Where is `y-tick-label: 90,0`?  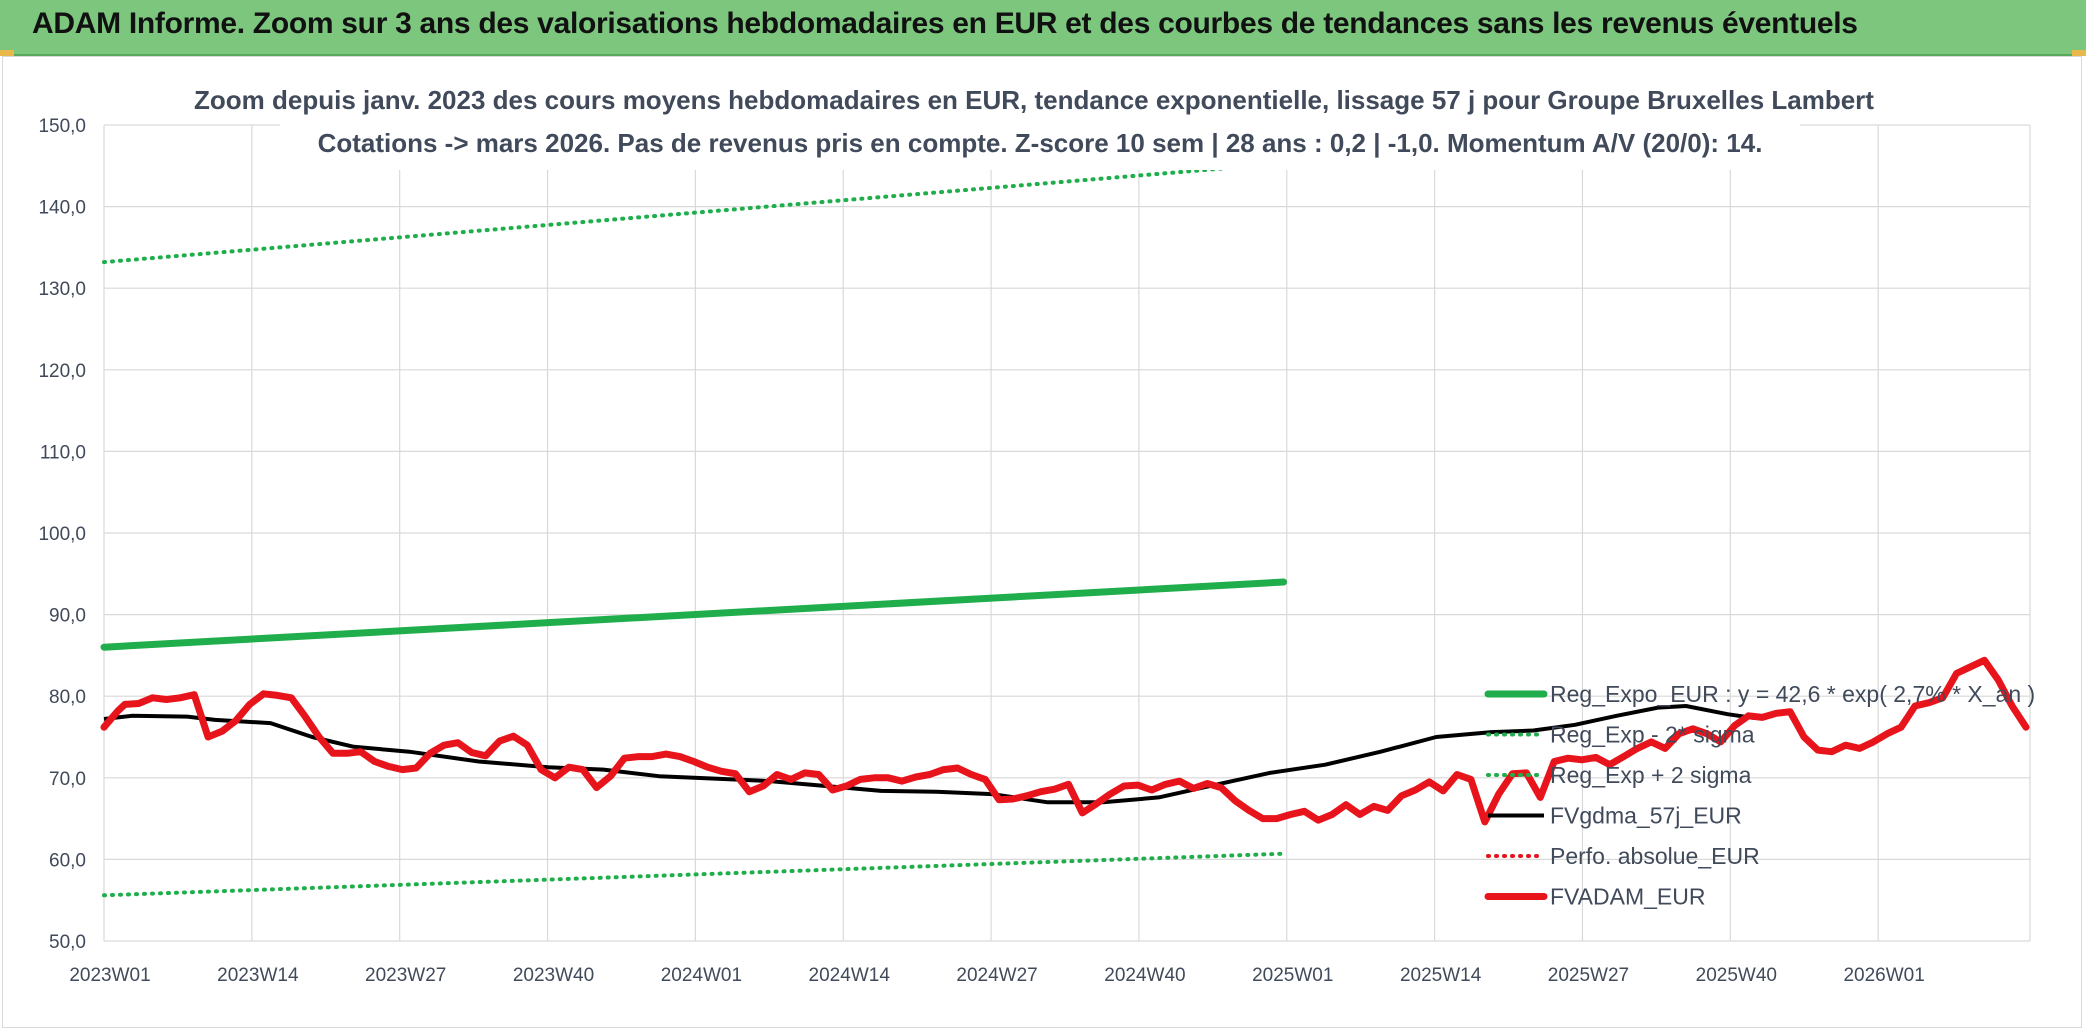
y-tick-label: 90,0 is located at coordinates (67, 616).